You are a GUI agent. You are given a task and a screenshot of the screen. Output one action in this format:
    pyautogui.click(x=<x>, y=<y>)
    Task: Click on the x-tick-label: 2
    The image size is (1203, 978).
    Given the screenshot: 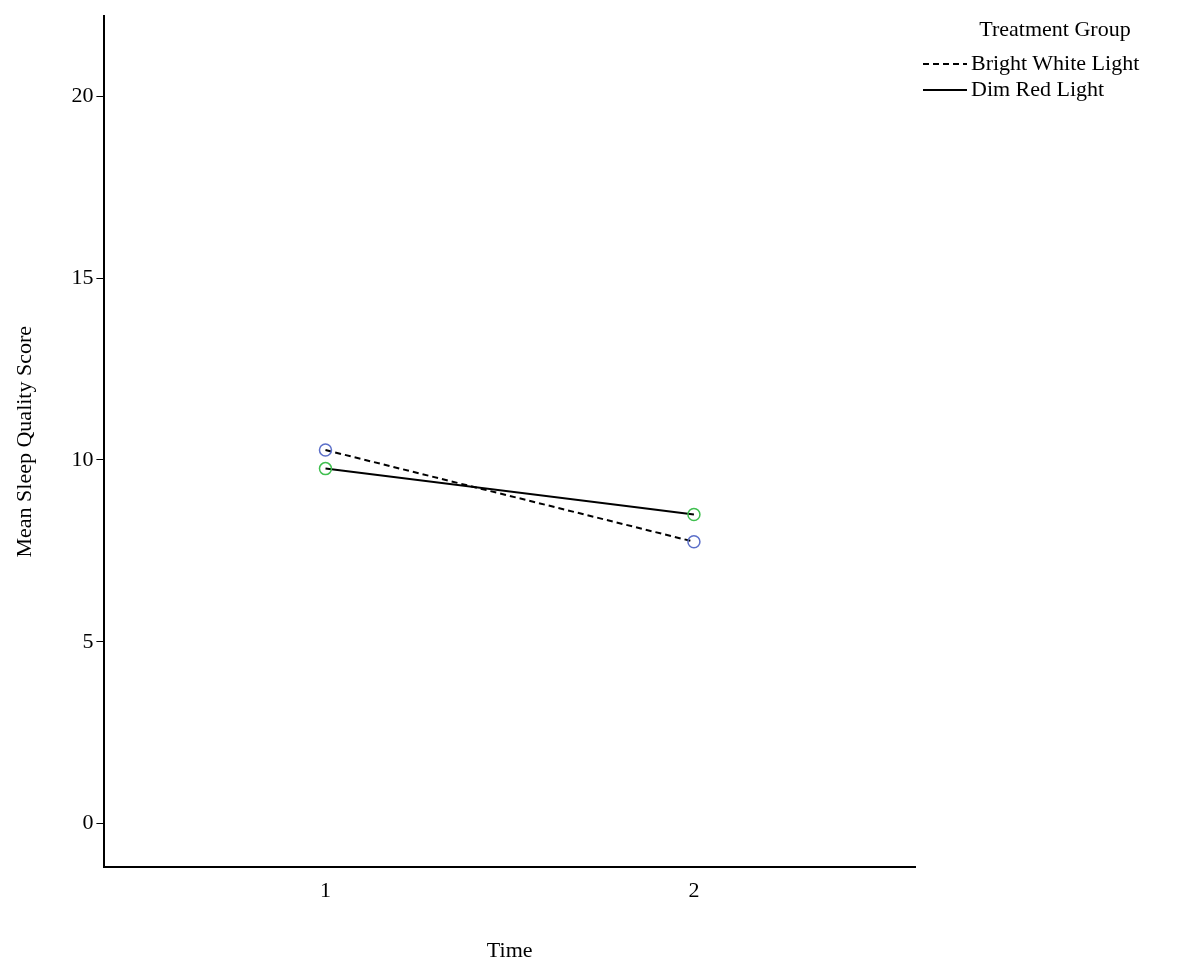 What is the action you would take?
    pyautogui.click(x=694, y=890)
    